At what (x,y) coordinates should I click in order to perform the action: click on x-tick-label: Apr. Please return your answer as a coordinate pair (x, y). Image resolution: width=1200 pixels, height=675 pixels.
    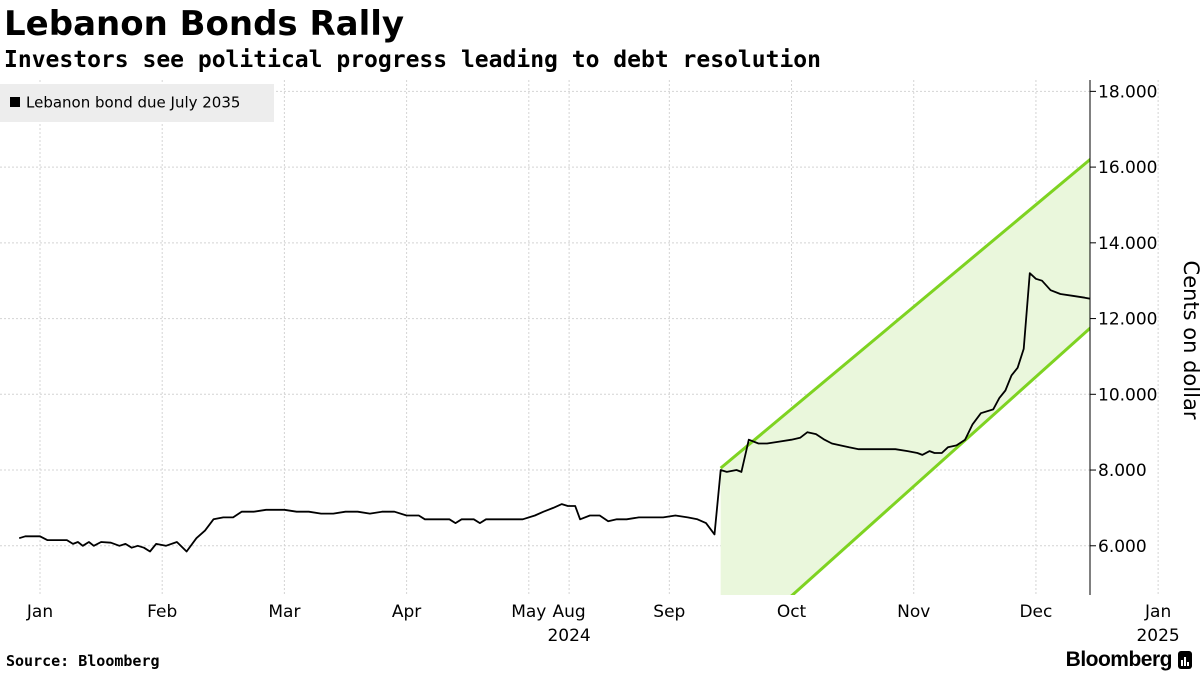
    Looking at the image, I should click on (406, 612).